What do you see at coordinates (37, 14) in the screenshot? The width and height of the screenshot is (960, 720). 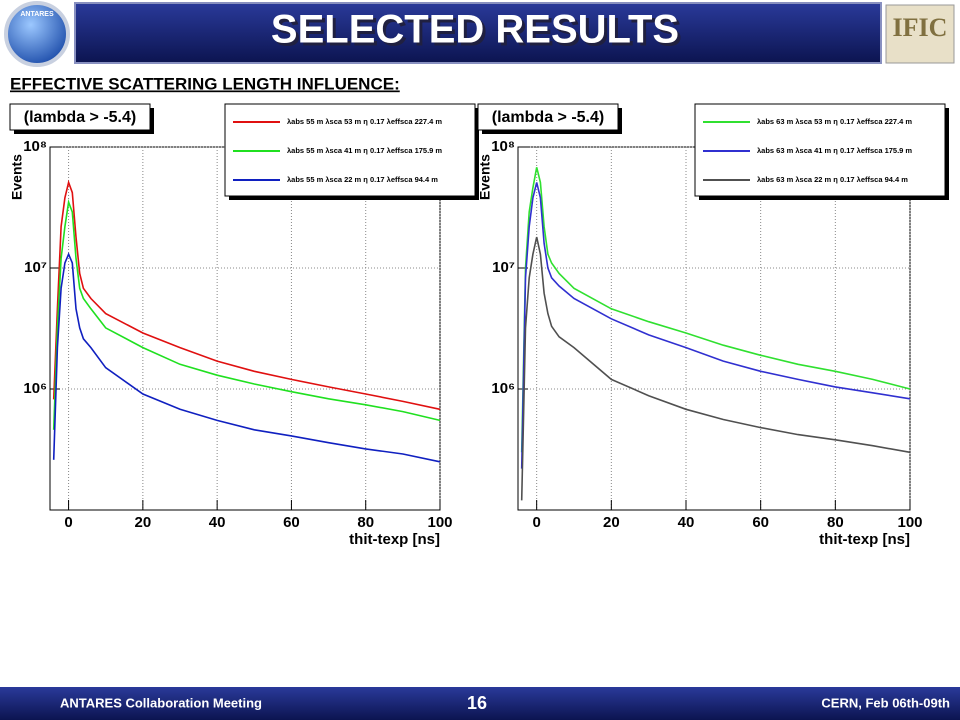 I see `logo-left-text: ANTARES` at bounding box center [37, 14].